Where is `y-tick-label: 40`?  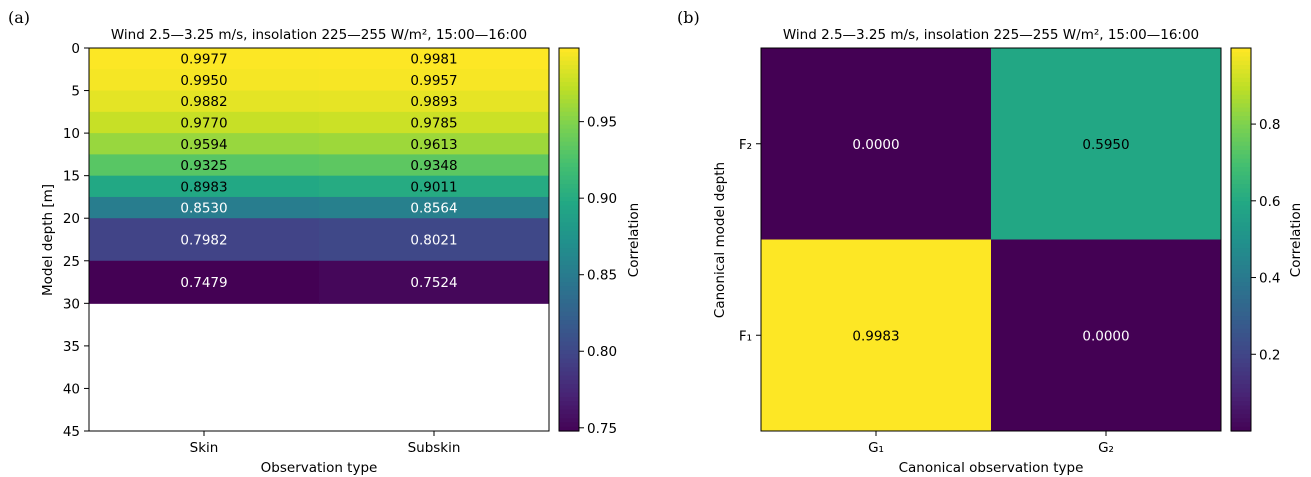
y-tick-label: 40 is located at coordinates (71, 389).